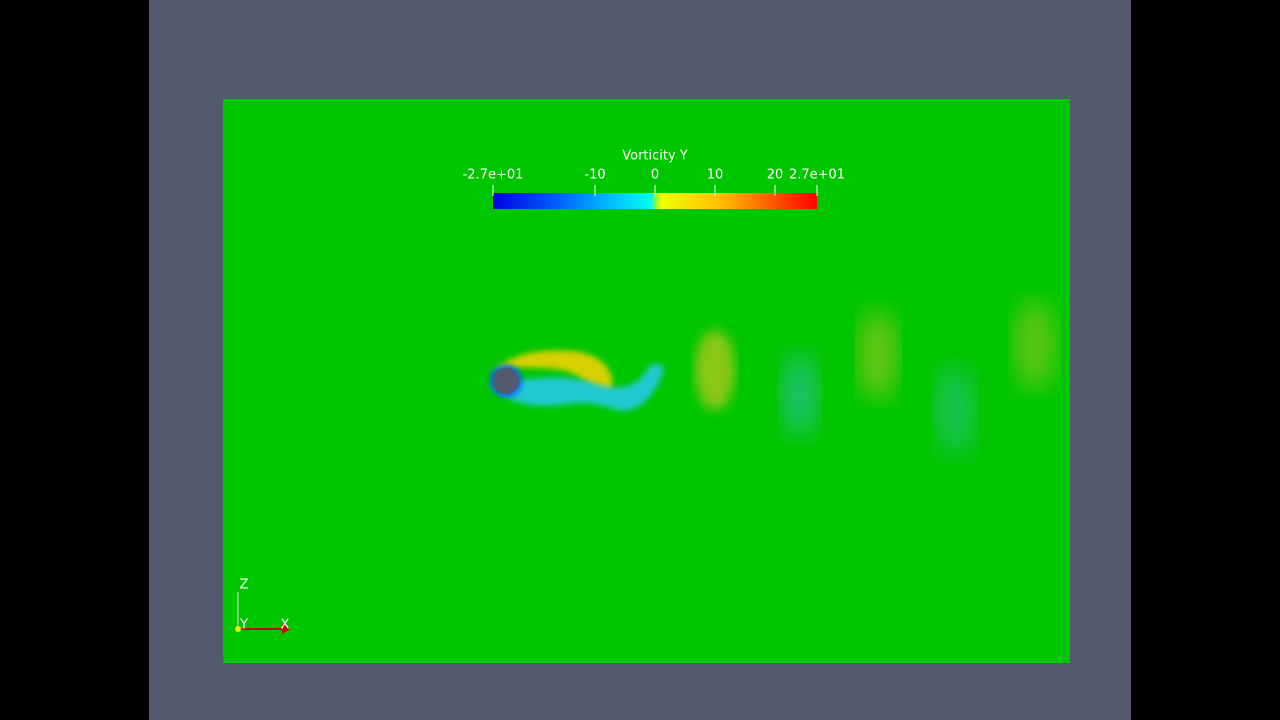 This screenshot has width=1280, height=720. Describe the element at coordinates (262, 606) in the screenshot. I see `axes-triad: Z Y X` at that location.